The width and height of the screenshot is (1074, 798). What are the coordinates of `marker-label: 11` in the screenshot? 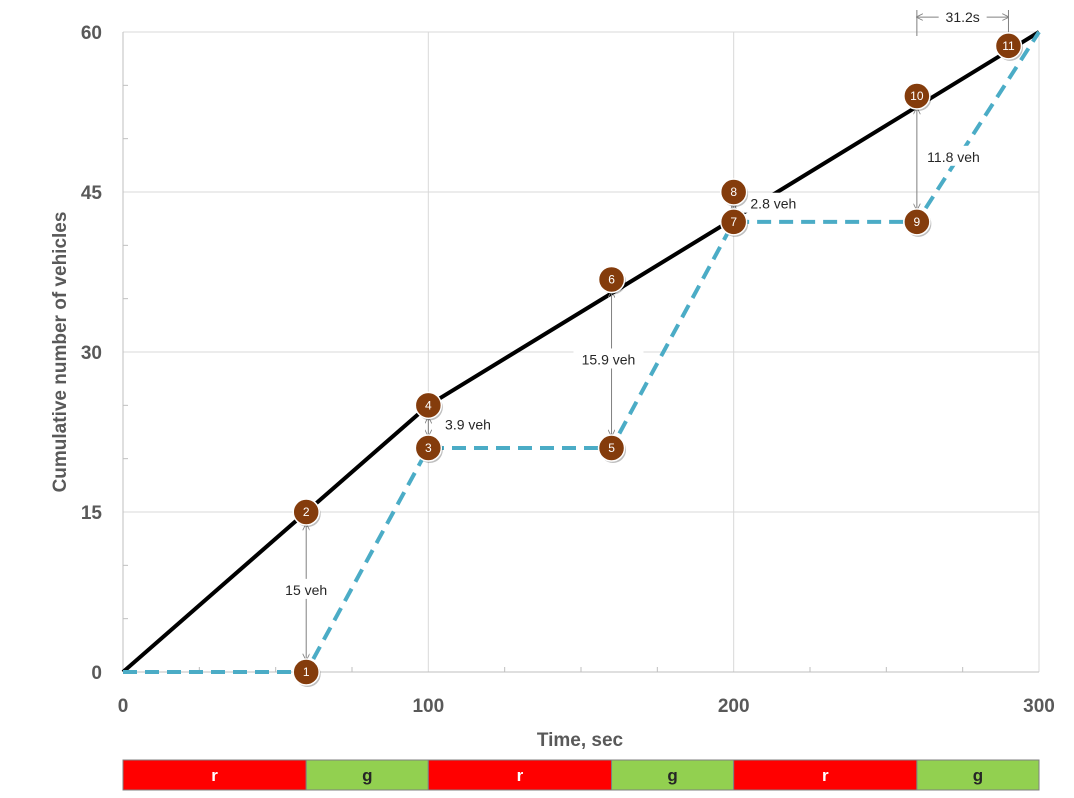 It's located at (1008, 46).